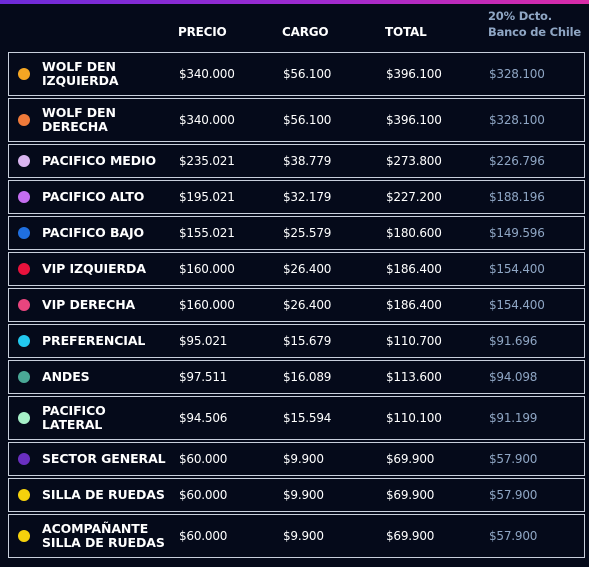  Describe the element at coordinates (517, 161) in the screenshot. I see `discount-price-cell: $226.796` at that location.